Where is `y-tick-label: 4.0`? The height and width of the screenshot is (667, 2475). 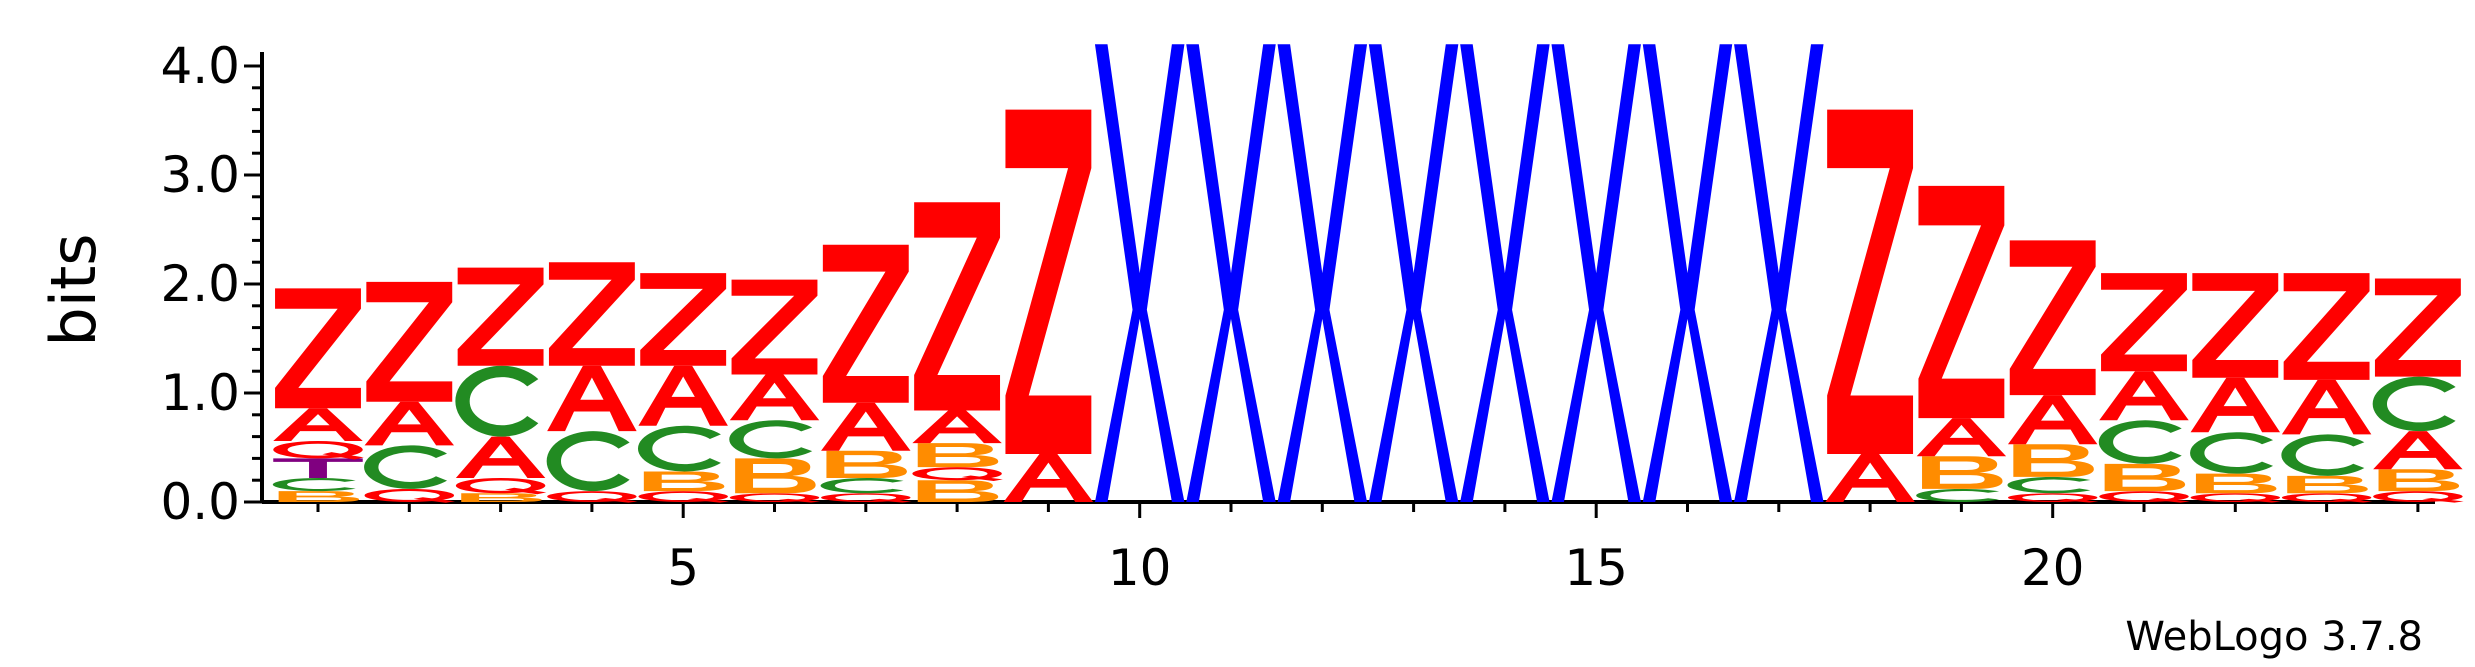 y-tick-label: 4.0 is located at coordinates (200, 66).